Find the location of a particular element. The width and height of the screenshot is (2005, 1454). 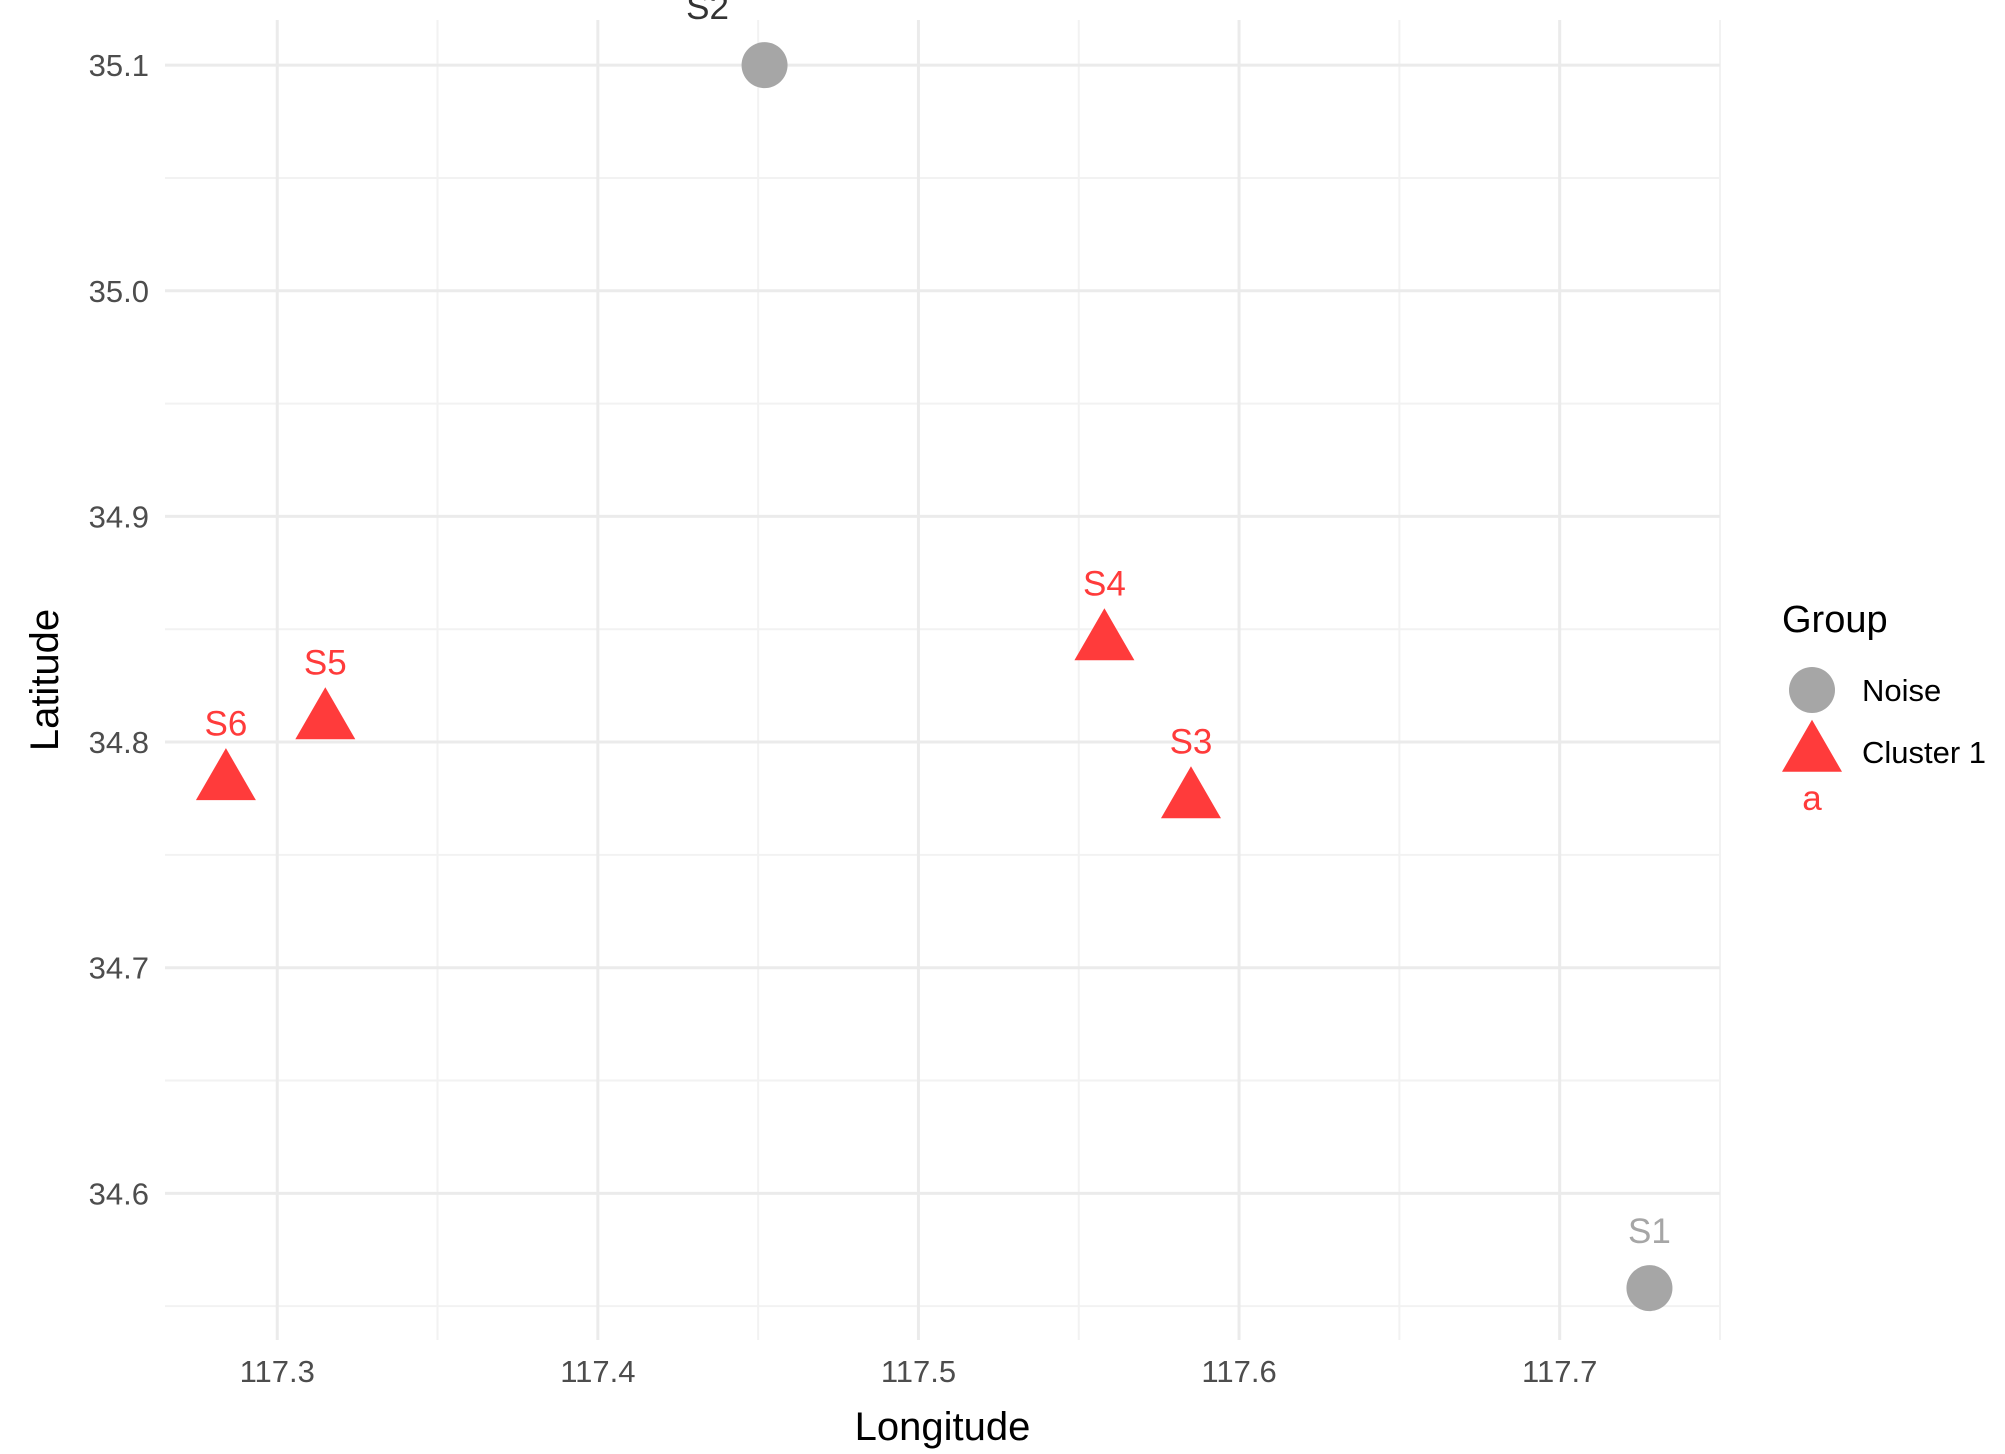

cluster-point-s6 is located at coordinates (225, 774).